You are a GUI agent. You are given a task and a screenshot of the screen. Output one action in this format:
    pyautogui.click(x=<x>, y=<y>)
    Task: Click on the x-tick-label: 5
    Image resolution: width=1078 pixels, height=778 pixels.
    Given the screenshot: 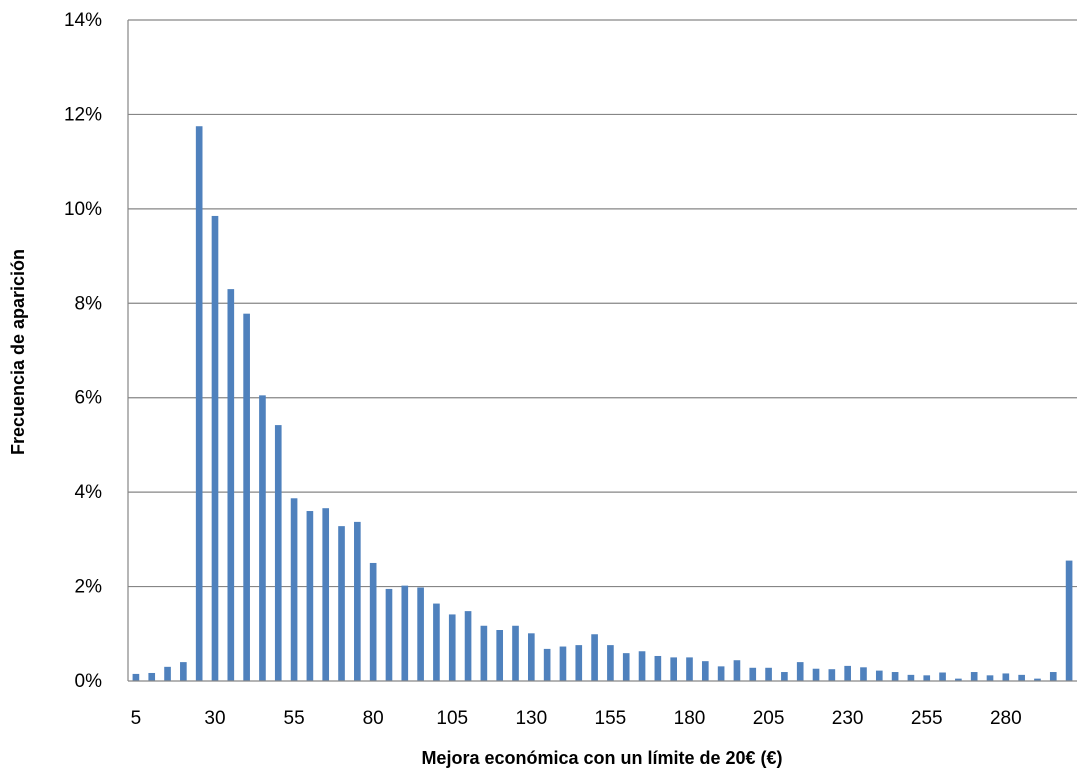 What is the action you would take?
    pyautogui.click(x=136, y=718)
    